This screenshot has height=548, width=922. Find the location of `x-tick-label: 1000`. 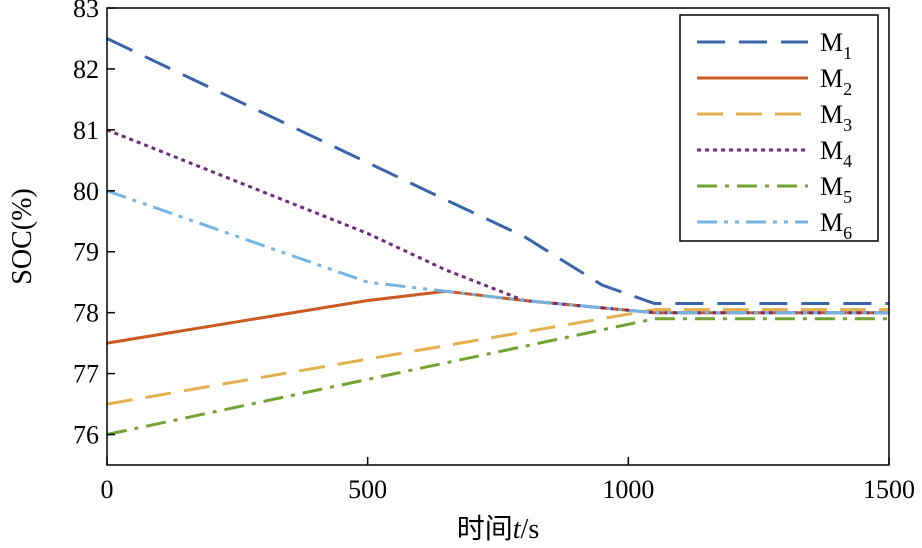

x-tick-label: 1000 is located at coordinates (628, 489).